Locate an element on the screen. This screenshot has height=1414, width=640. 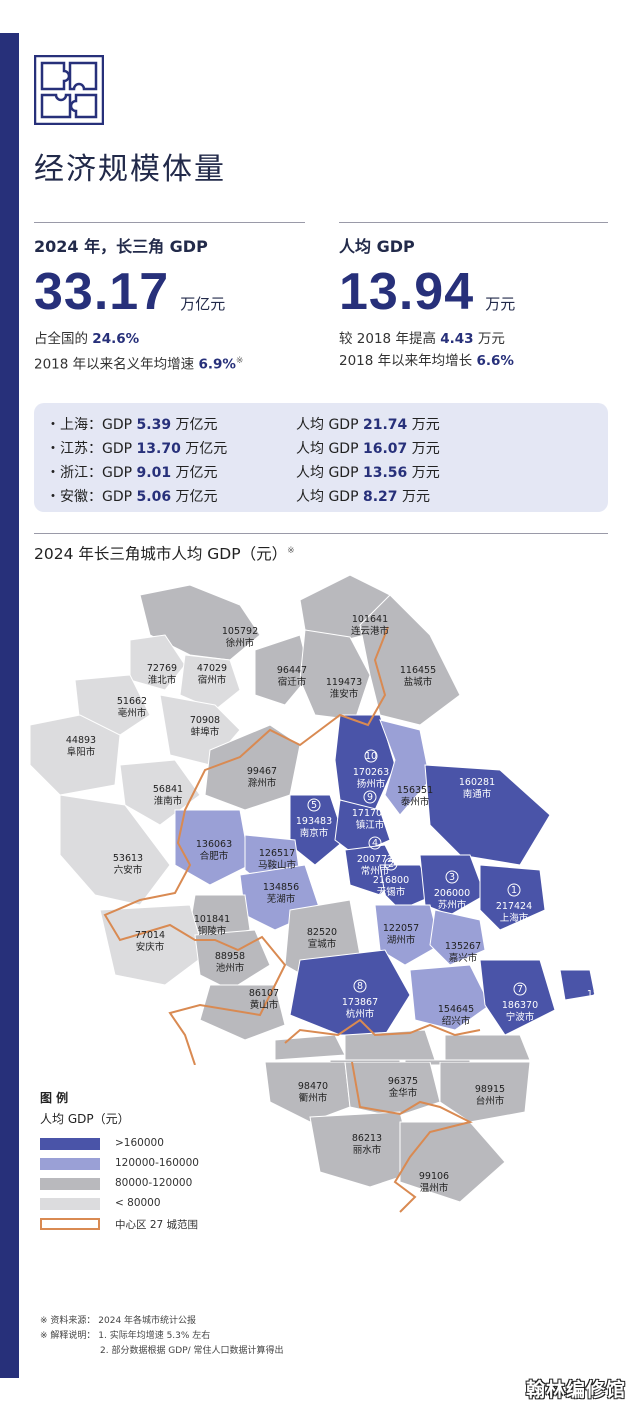
rank-number: 5 is located at coordinates (314, 805).